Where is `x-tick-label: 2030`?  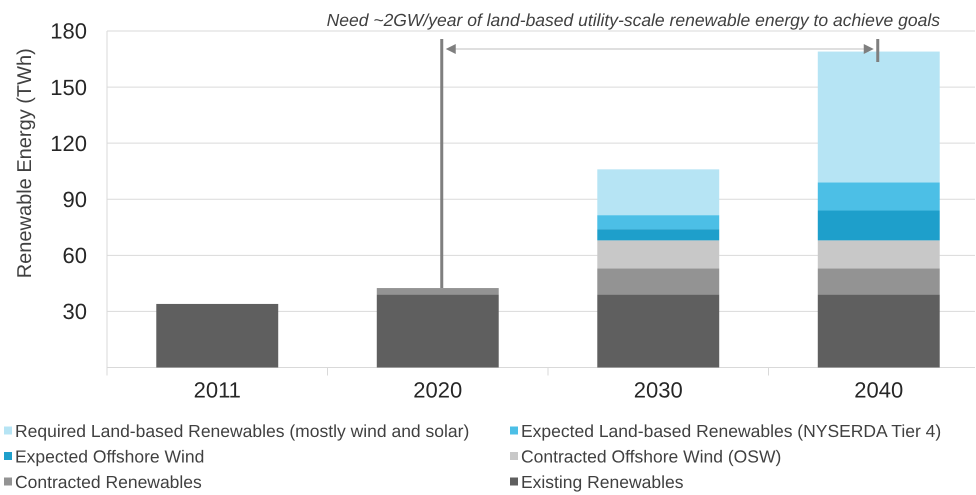 x-tick-label: 2030 is located at coordinates (658, 390).